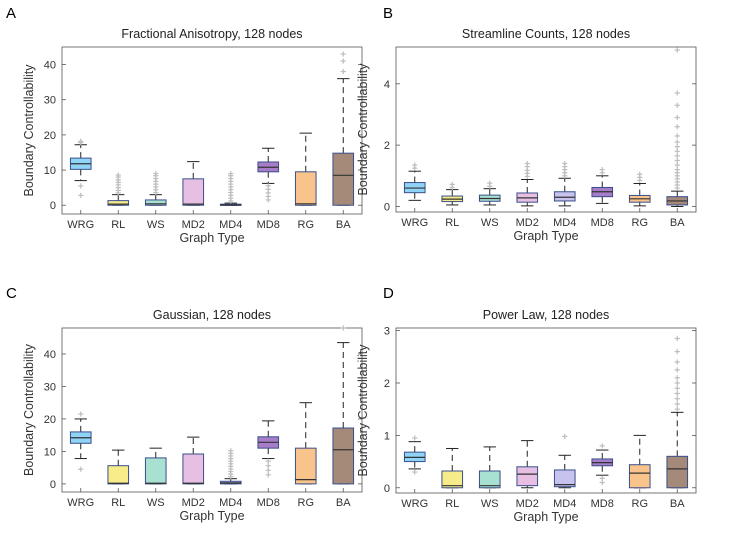  What do you see at coordinates (50, 171) in the screenshot?
I see `y-tick-label: 10` at bounding box center [50, 171].